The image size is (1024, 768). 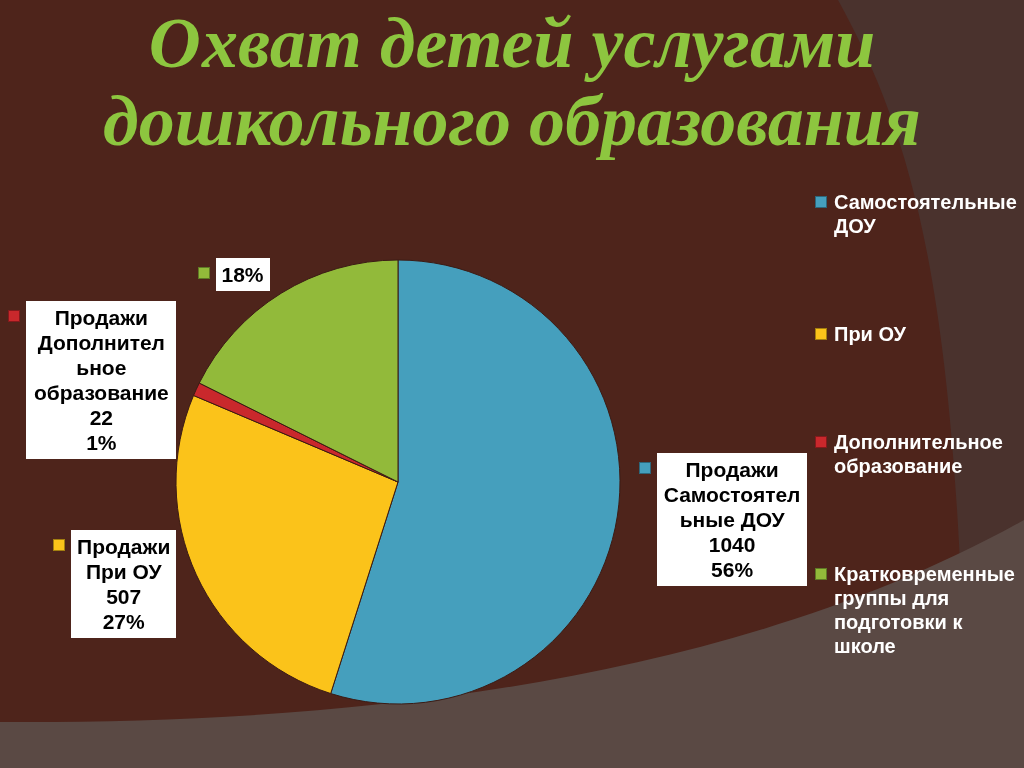 I want to click on legend-label: Кратковременные группы для подготовки к школе, so click(x=925, y=610).